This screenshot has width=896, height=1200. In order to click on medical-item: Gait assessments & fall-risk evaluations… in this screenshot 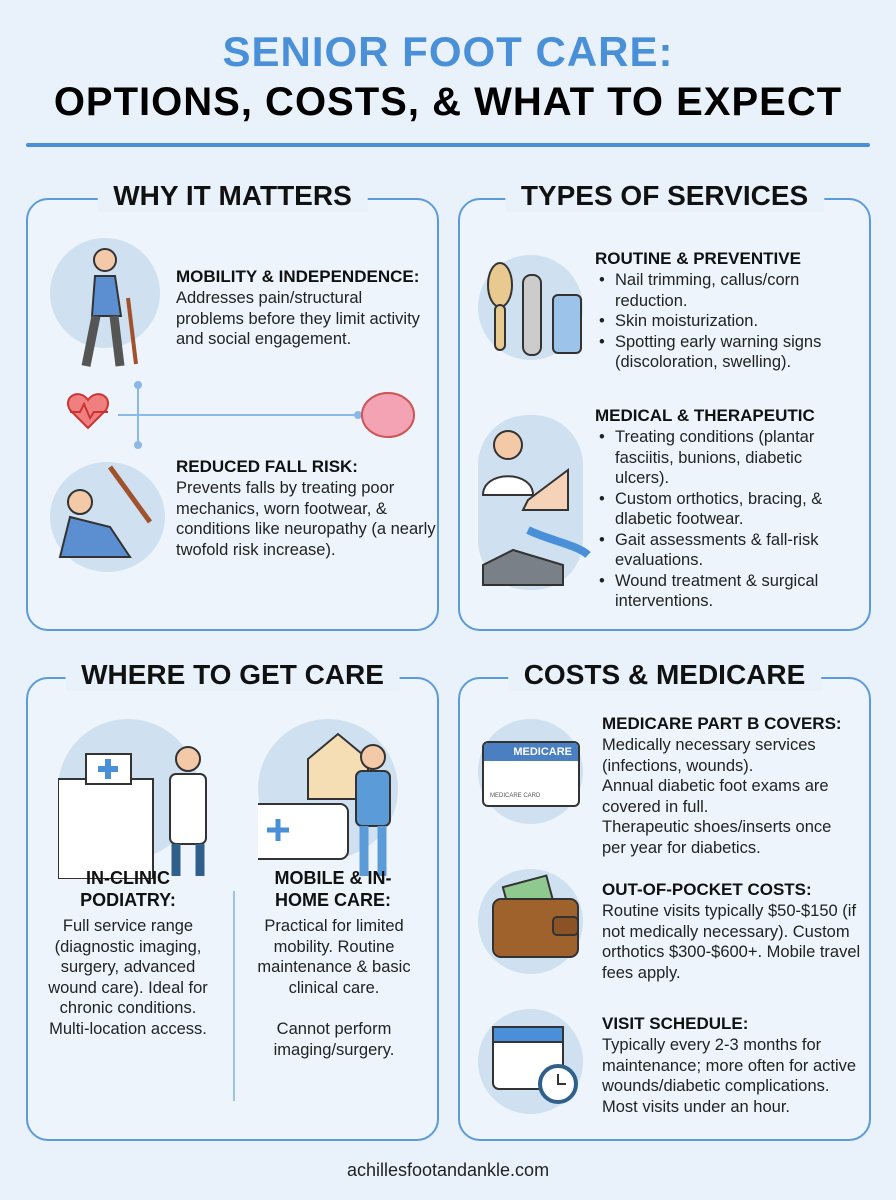, I will do `click(722, 550)`.